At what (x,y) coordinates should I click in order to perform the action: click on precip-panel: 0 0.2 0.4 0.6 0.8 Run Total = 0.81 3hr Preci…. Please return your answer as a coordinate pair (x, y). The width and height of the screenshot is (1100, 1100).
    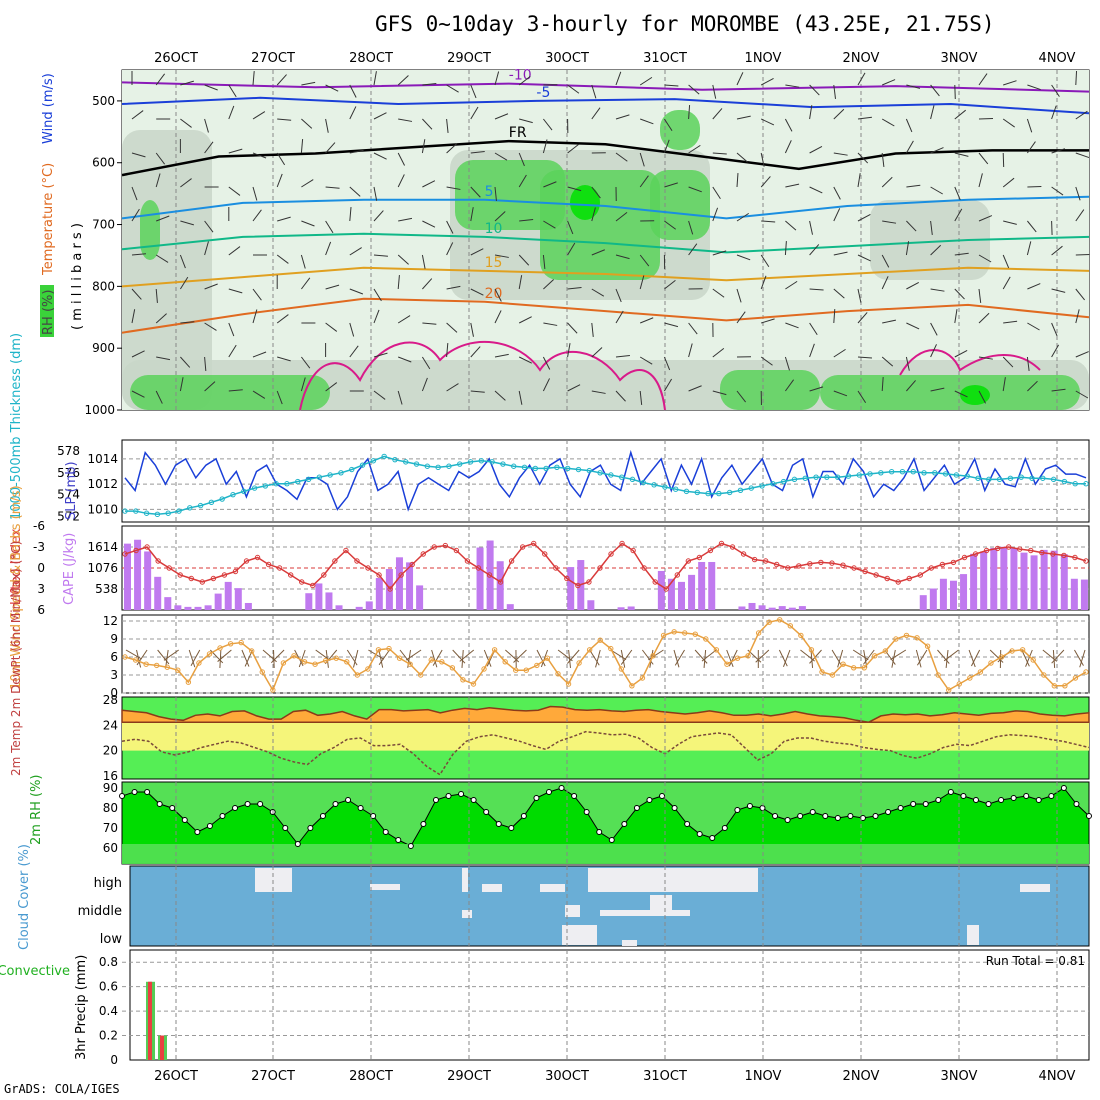
    Looking at the image, I should click on (545, 1008).